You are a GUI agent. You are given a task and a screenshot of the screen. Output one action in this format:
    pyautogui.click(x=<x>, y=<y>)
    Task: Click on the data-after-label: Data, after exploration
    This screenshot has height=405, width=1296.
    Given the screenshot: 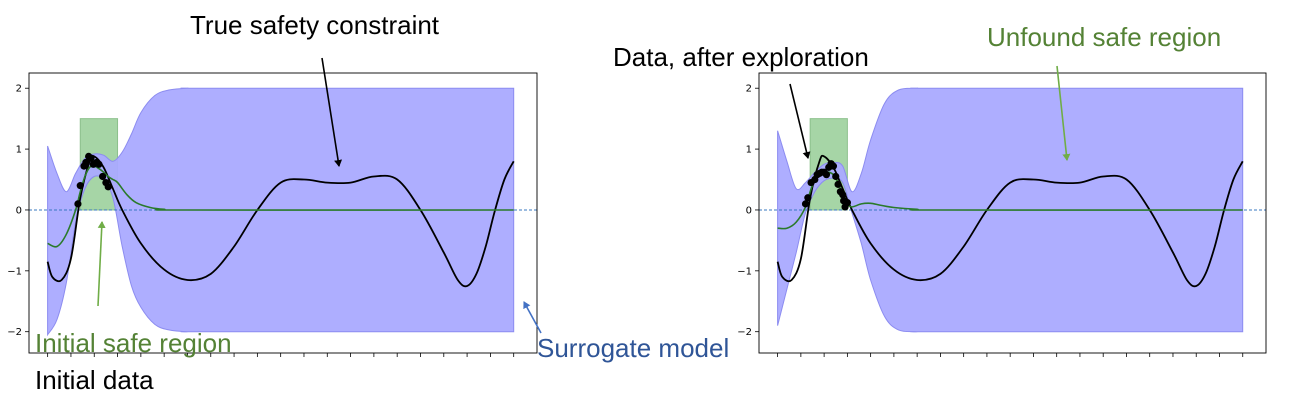 What is the action you would take?
    pyautogui.click(x=741, y=57)
    